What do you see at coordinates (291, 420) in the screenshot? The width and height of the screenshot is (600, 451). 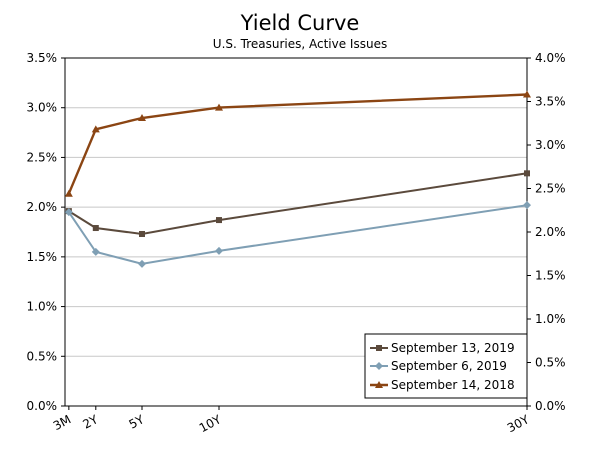 I see `x-axis: 3M 2Y 5Y 10Y 30Y` at bounding box center [291, 420].